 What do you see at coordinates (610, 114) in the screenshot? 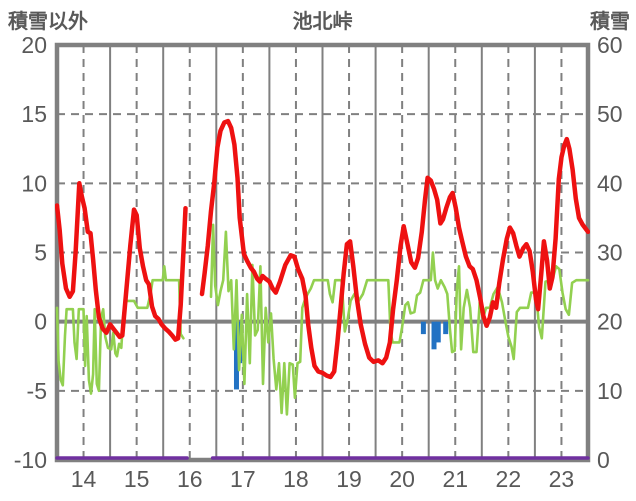
I see `svg-text: 50` at bounding box center [610, 114].